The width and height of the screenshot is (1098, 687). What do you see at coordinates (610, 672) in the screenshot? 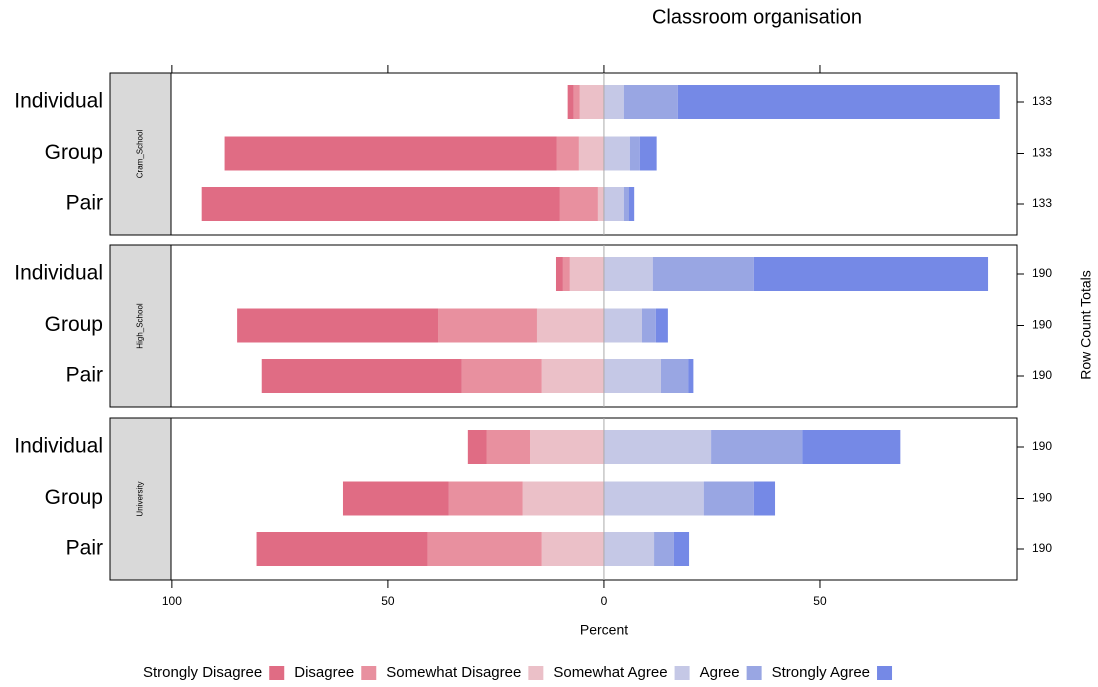
I see `legend-label: Somewhat Agree` at bounding box center [610, 672].